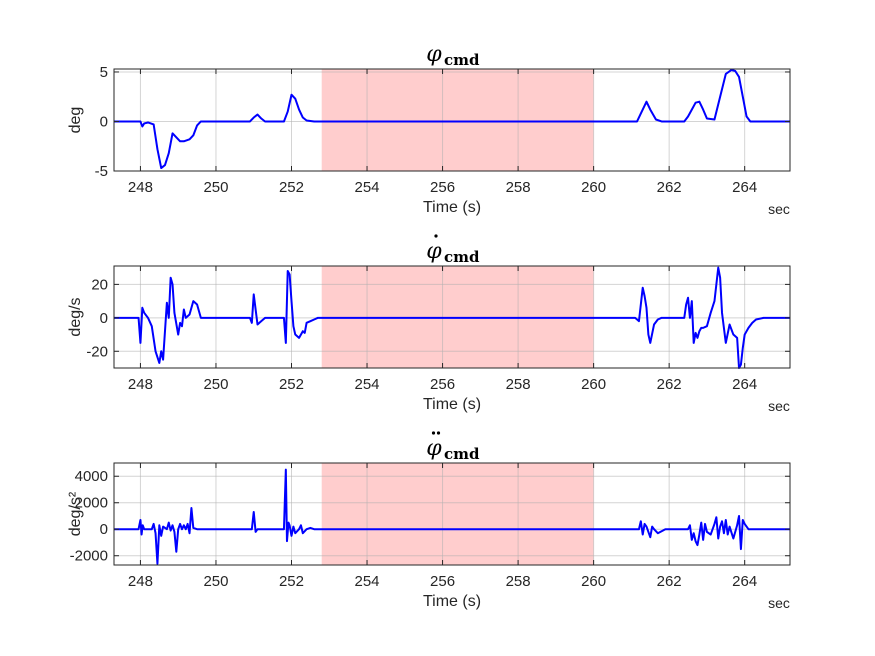  Describe the element at coordinates (91, 503) in the screenshot. I see `y-tick-label: 2000` at that location.